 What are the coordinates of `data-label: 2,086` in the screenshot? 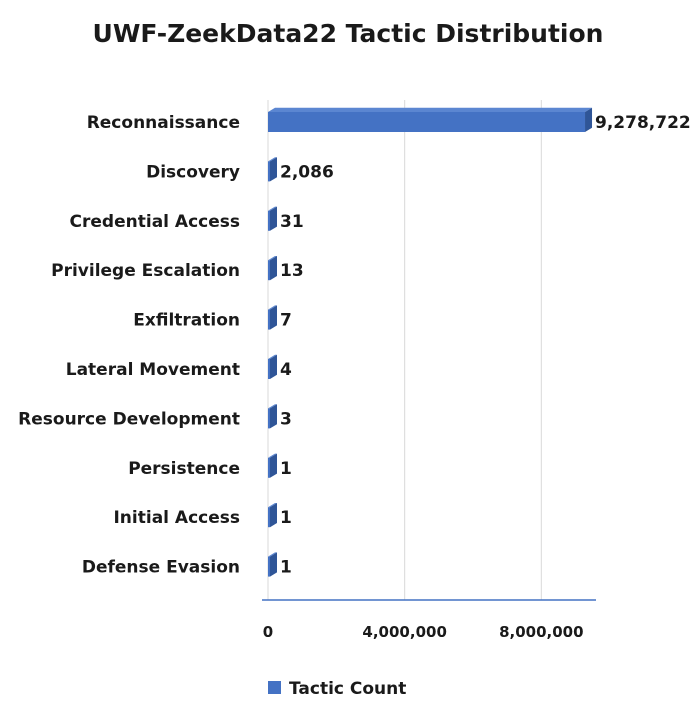 It's located at (307, 172).